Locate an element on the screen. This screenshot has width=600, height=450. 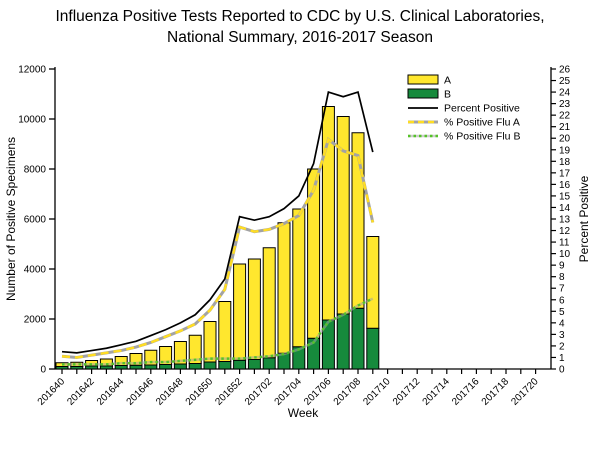
right-tick-label: 6 is located at coordinates (562, 300).